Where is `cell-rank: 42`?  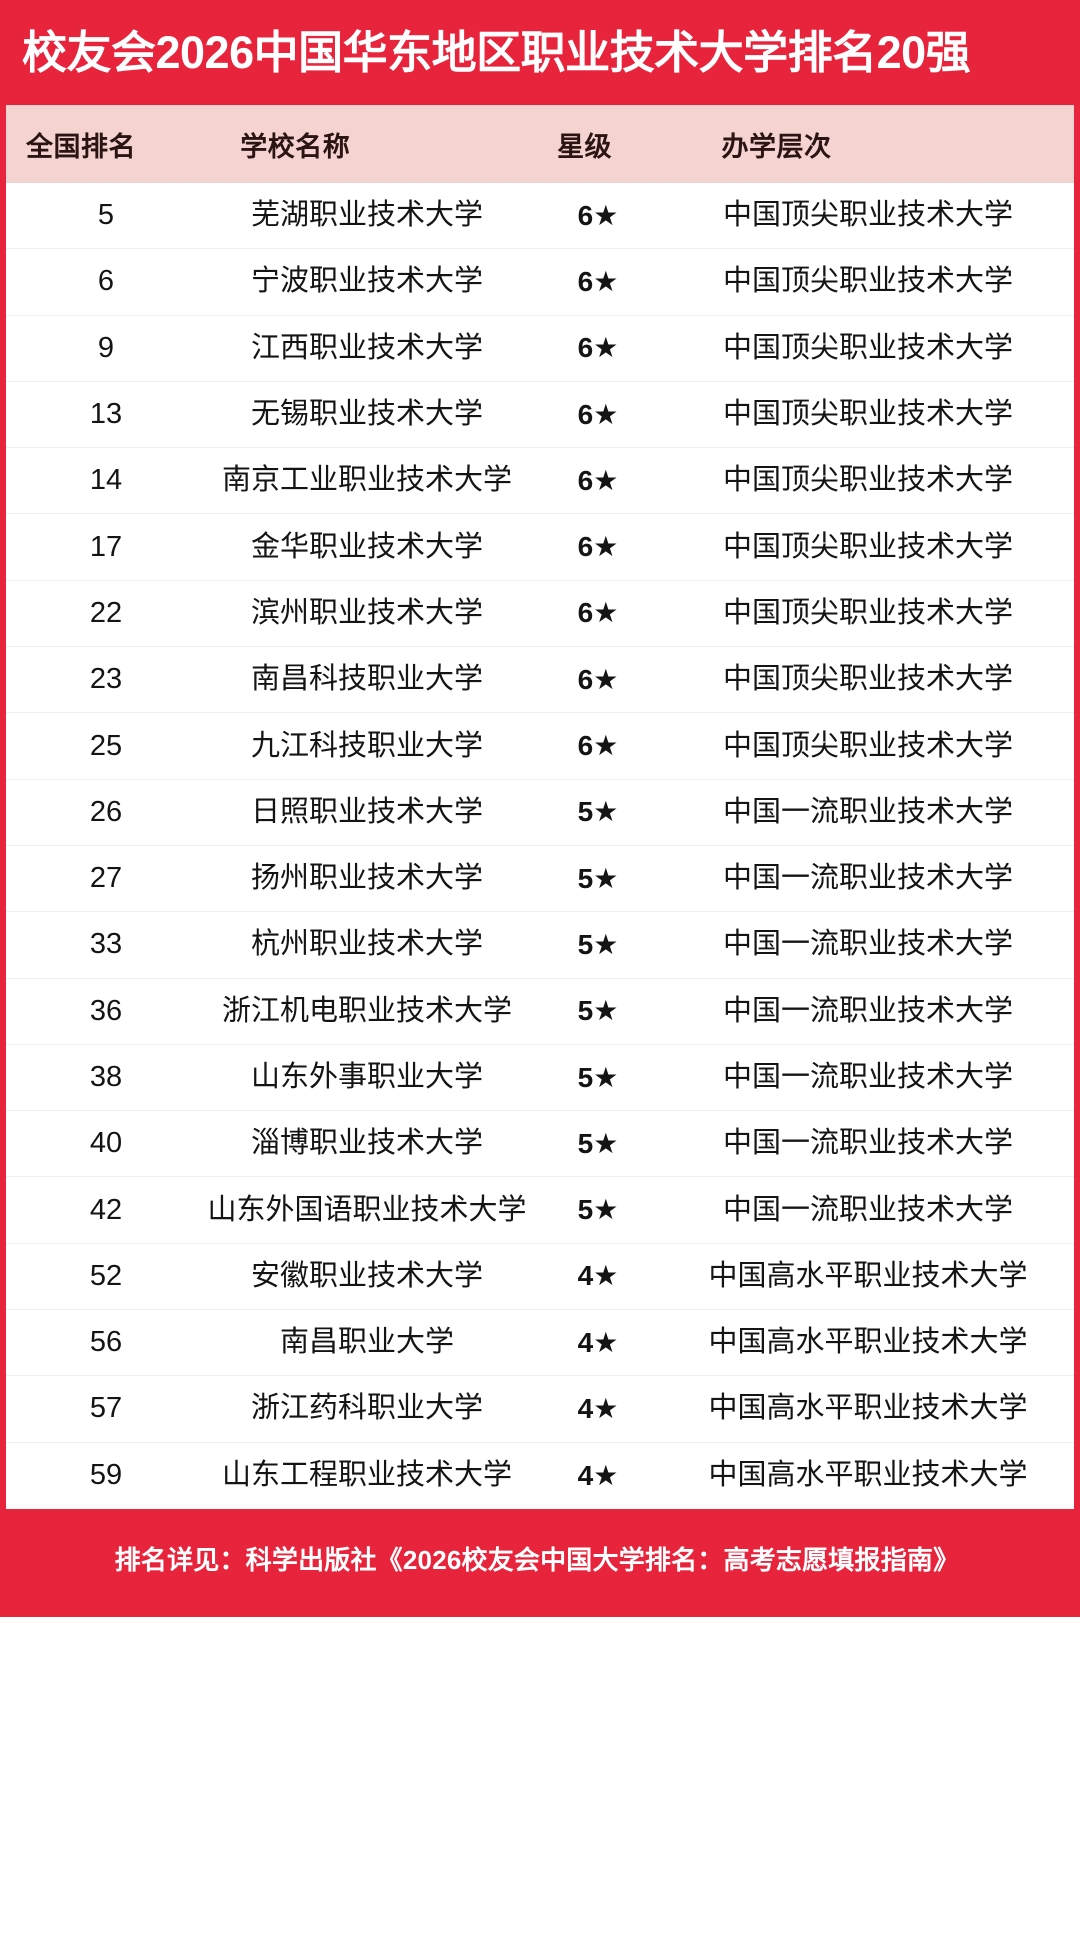
cell-rank: 42 is located at coordinates (106, 1209).